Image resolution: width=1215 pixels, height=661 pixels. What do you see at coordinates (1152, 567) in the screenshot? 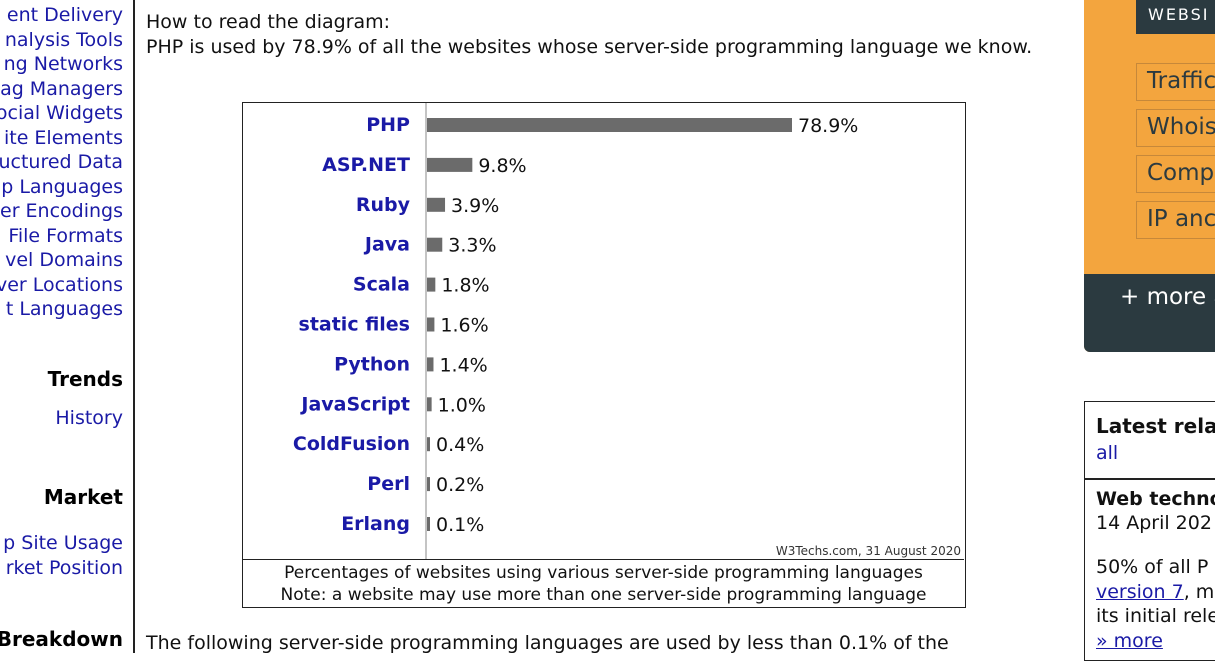
I see `news-line-1: 50% of all P` at bounding box center [1152, 567].